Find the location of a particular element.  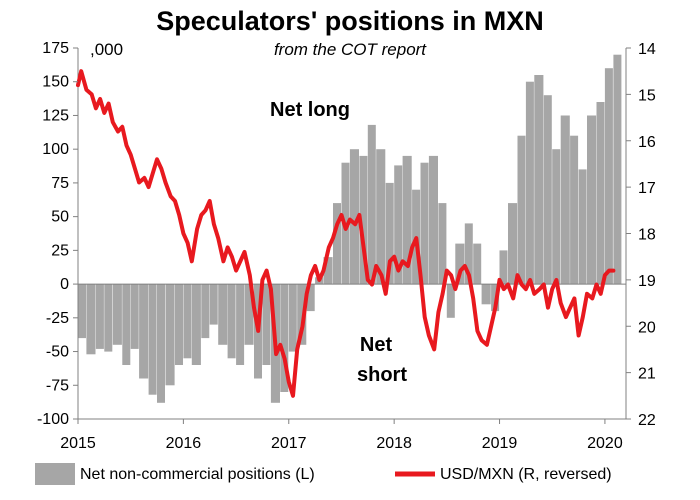

left-axis-ticks: 175 150 125 100 75 50 25 0 -25 -50 -75 -100 is located at coordinates (57, 234).